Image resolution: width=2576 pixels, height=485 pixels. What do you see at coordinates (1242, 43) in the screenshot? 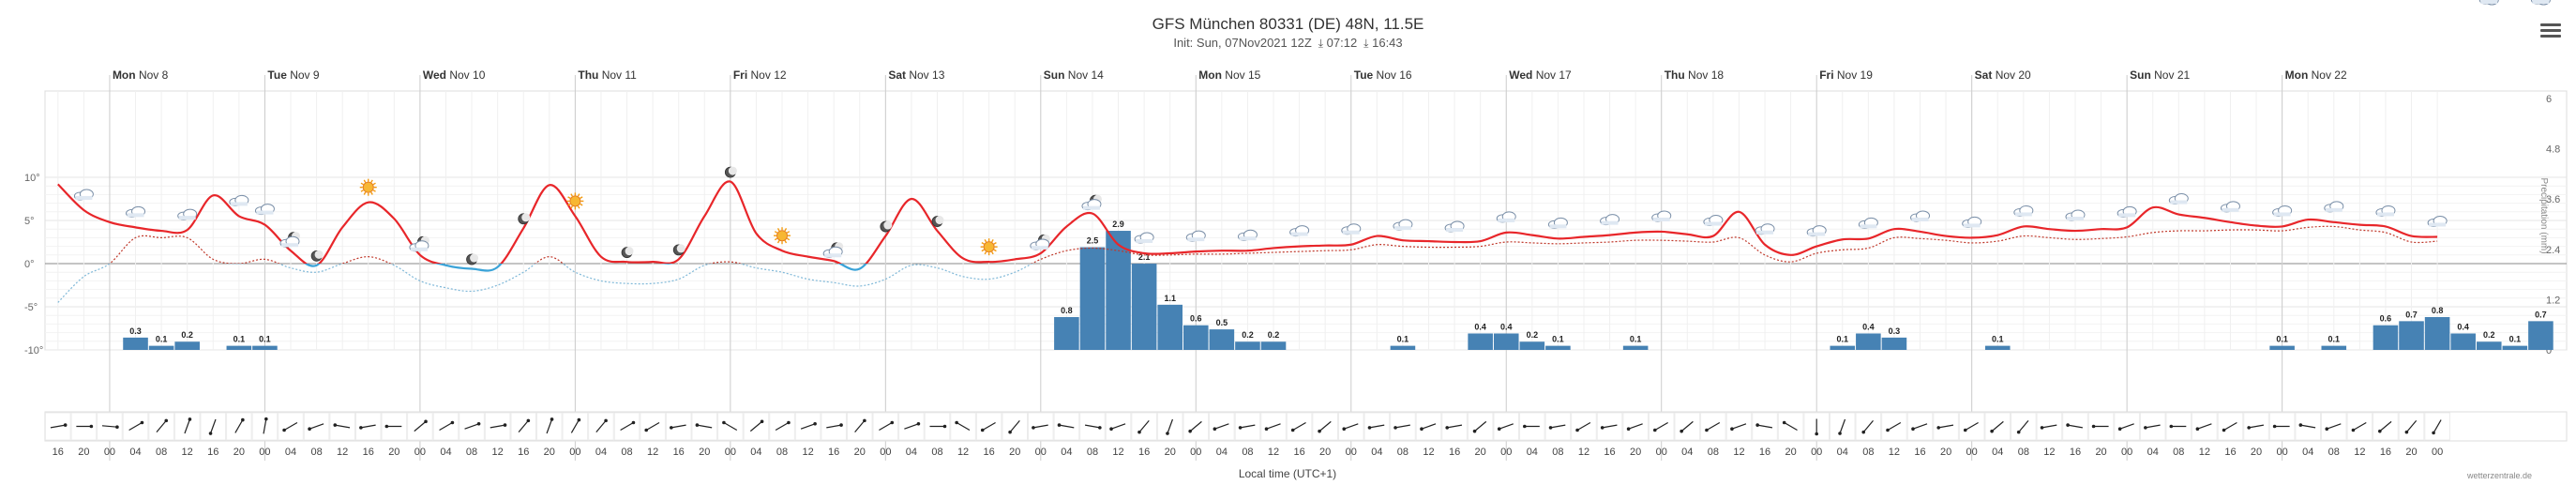
I see `init-time: Init: Sun, 07Nov2021 12Z` at bounding box center [1242, 43].